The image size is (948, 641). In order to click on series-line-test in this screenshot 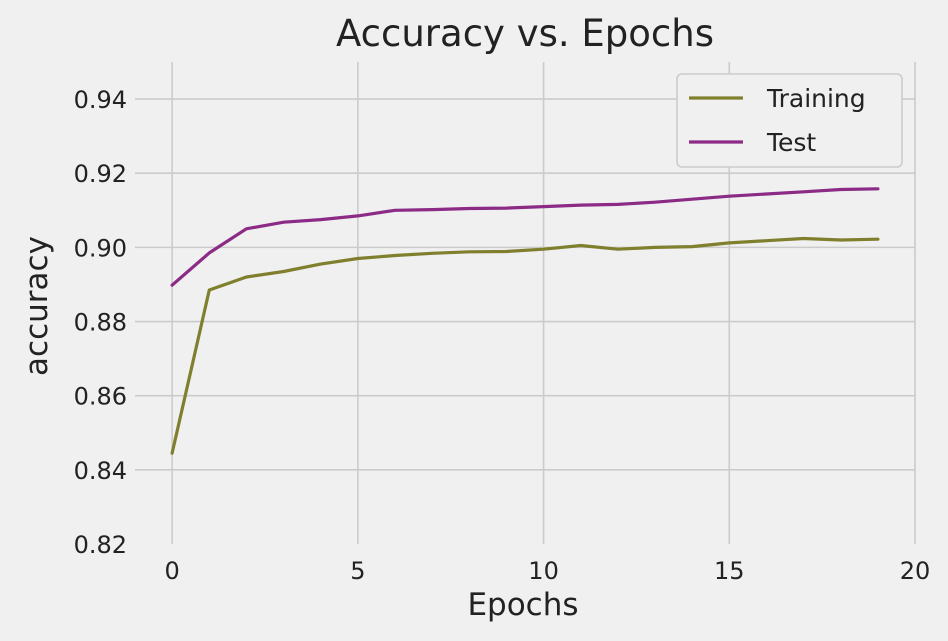, I will do `click(525, 237)`.